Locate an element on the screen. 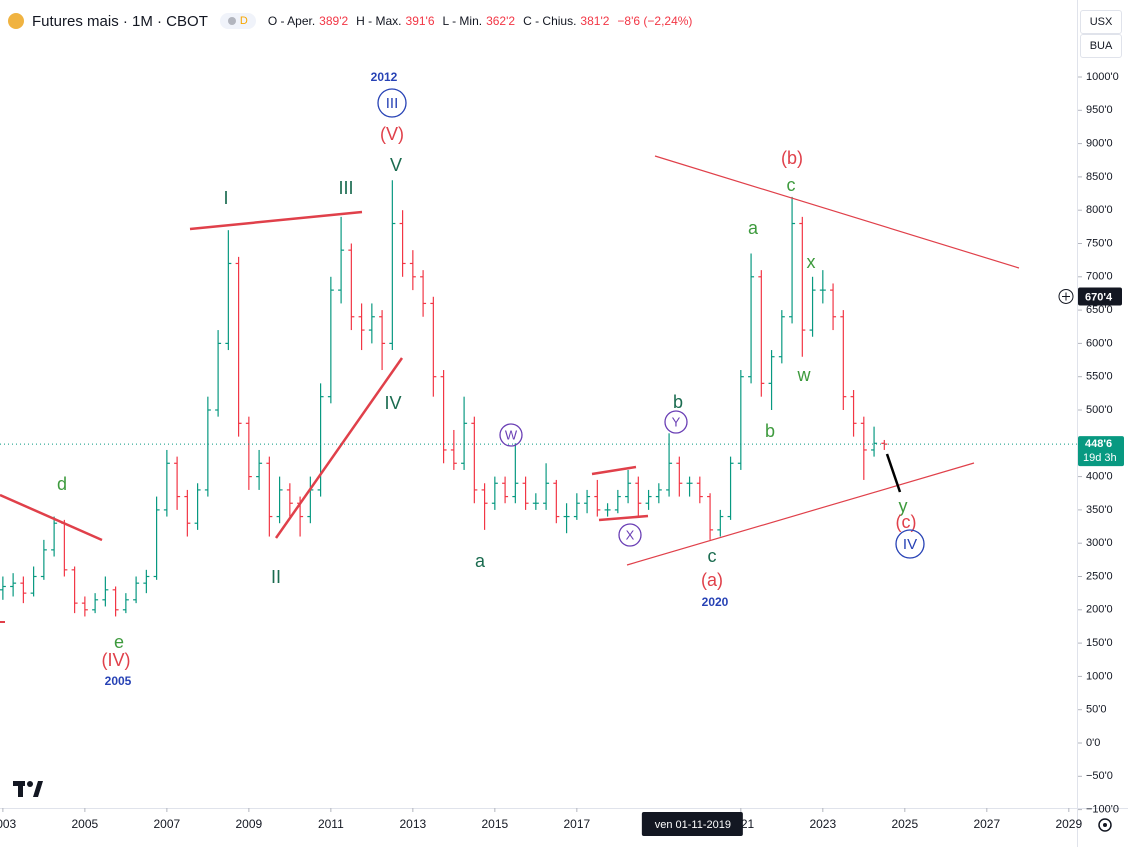 The width and height of the screenshot is (1128, 847). dot is located at coordinates (231, 21).